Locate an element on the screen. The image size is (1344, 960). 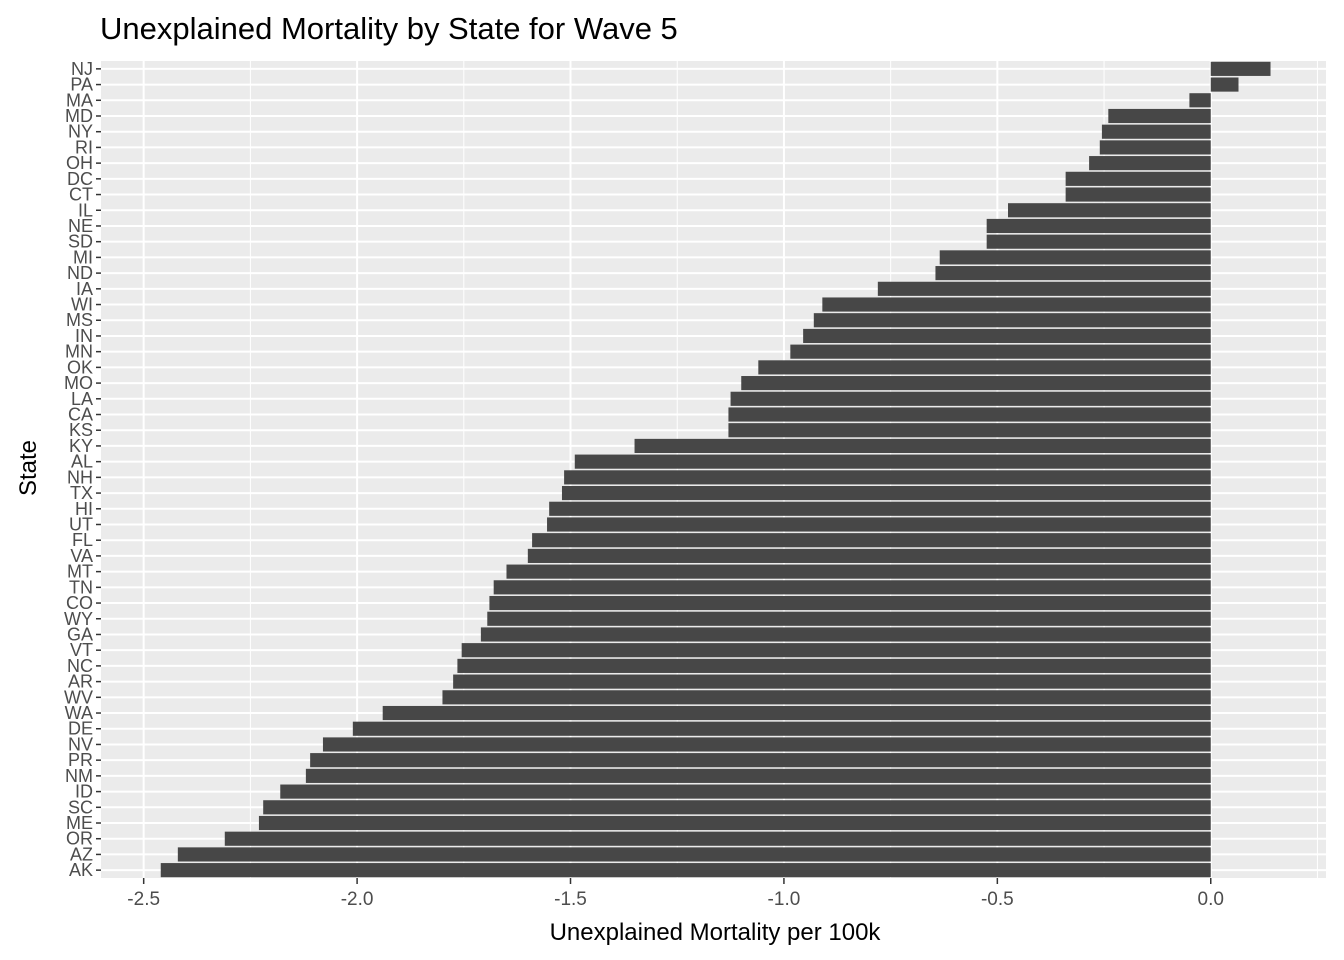
y-tick-label: CO is located at coordinates (79, 603).